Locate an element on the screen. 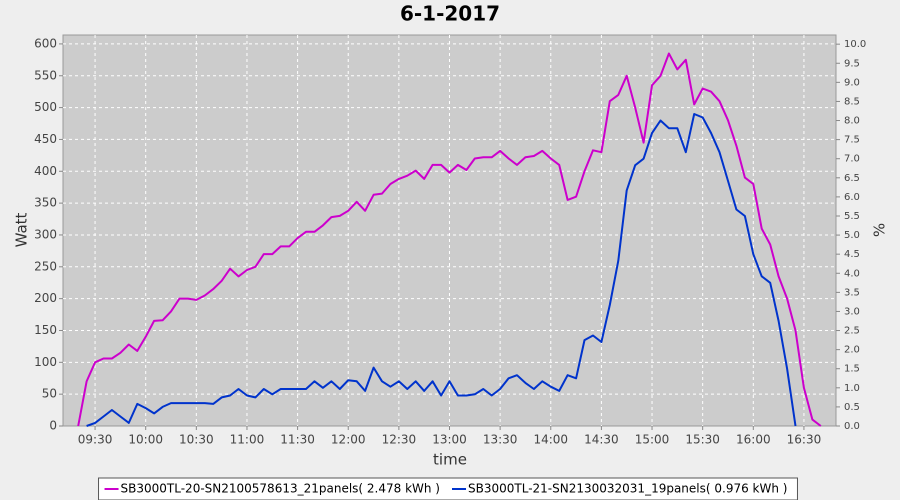 The width and height of the screenshot is (900, 500). x-tick-label: 09:30 is located at coordinates (95, 440).